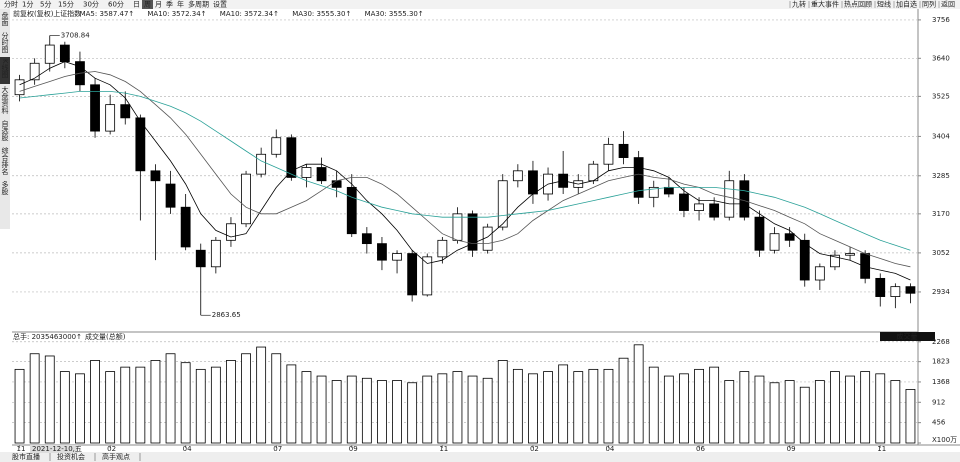  Describe the element at coordinates (11, 4) in the screenshot. I see `period-tab: 分时` at that location.